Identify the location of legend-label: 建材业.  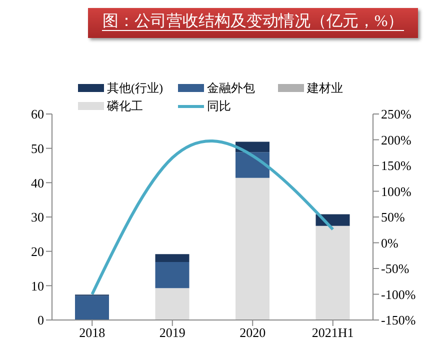
(325, 88).